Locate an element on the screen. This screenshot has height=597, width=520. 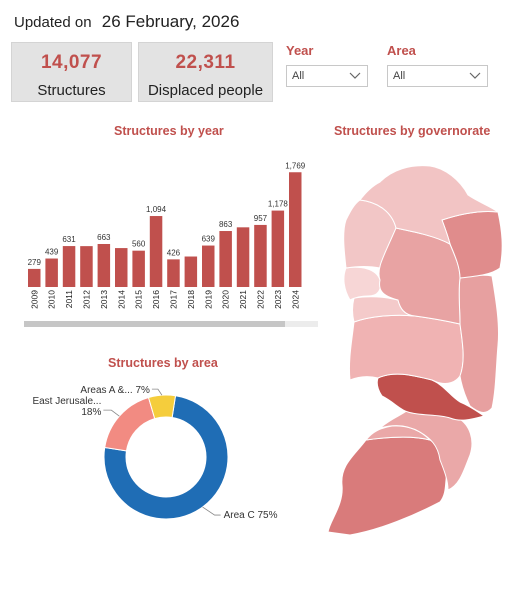
donut-label-areas-a-b: Areas A &... 7% is located at coordinates (115, 390).